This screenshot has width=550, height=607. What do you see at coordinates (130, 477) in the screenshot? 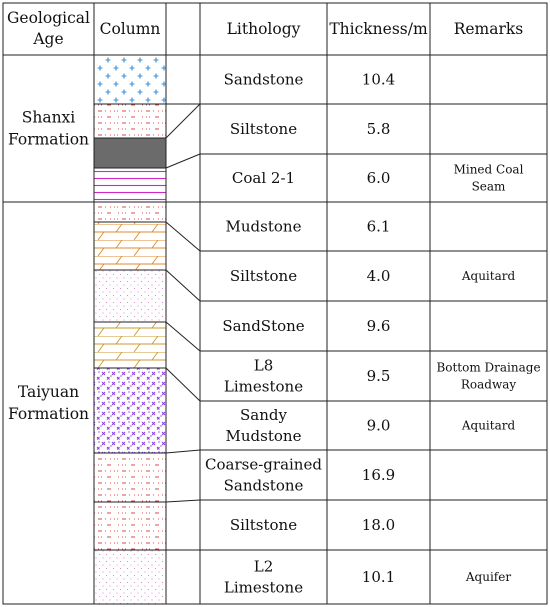
I see `column-layer-coarse-grained-sandstone` at bounding box center [130, 477].